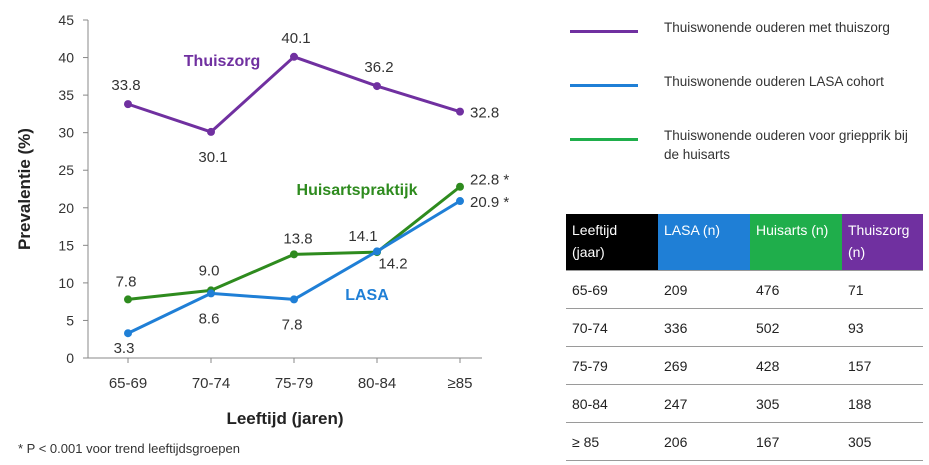 The height and width of the screenshot is (465, 929). What do you see at coordinates (378, 67) in the screenshot?
I see `data-label: 36.2` at bounding box center [378, 67].